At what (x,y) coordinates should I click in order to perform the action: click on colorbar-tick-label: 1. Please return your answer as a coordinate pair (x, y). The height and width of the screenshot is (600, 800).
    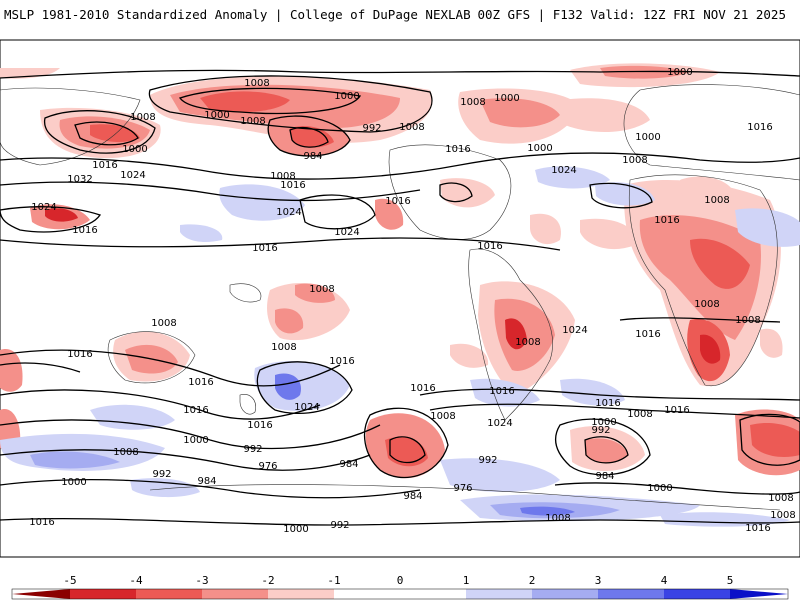
    Looking at the image, I should click on (466, 580).